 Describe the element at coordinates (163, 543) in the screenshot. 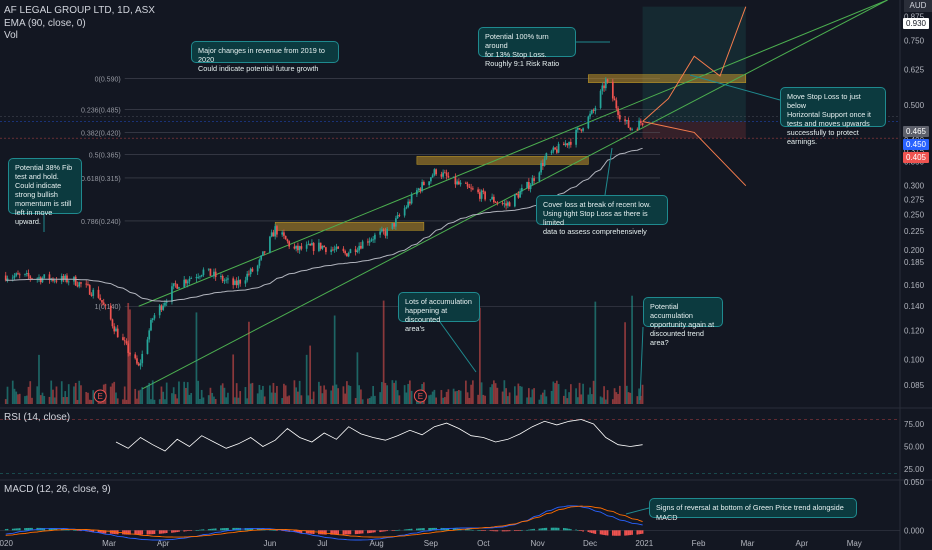

I see `x-tick-2: Apr` at that location.